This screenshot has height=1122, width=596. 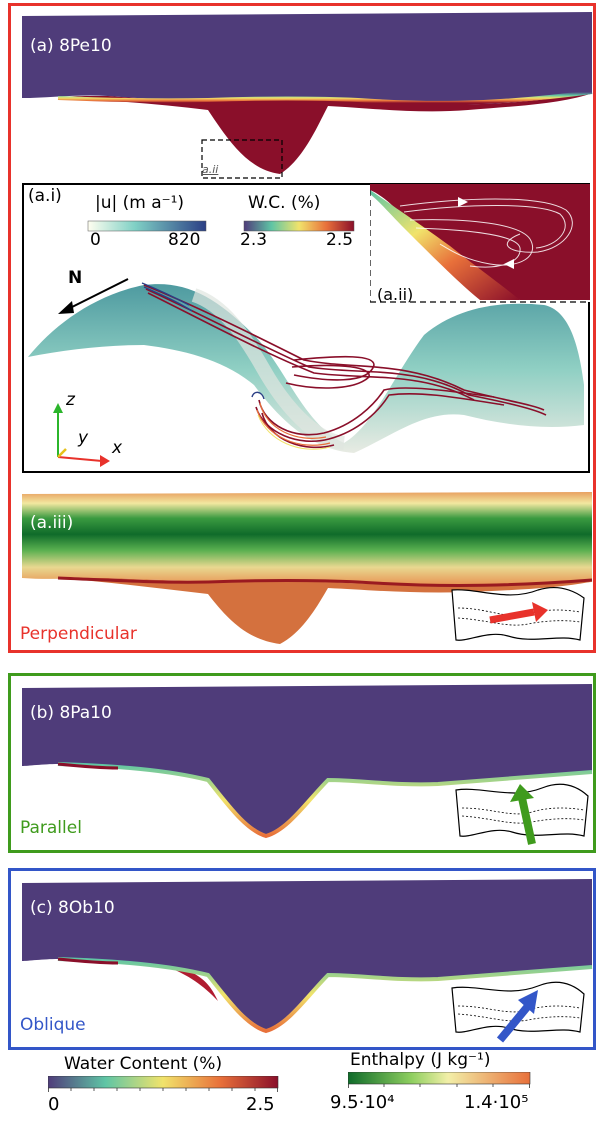 What do you see at coordinates (93, 296) in the screenshot?
I see `north-arrow-icon` at bounding box center [93, 296].